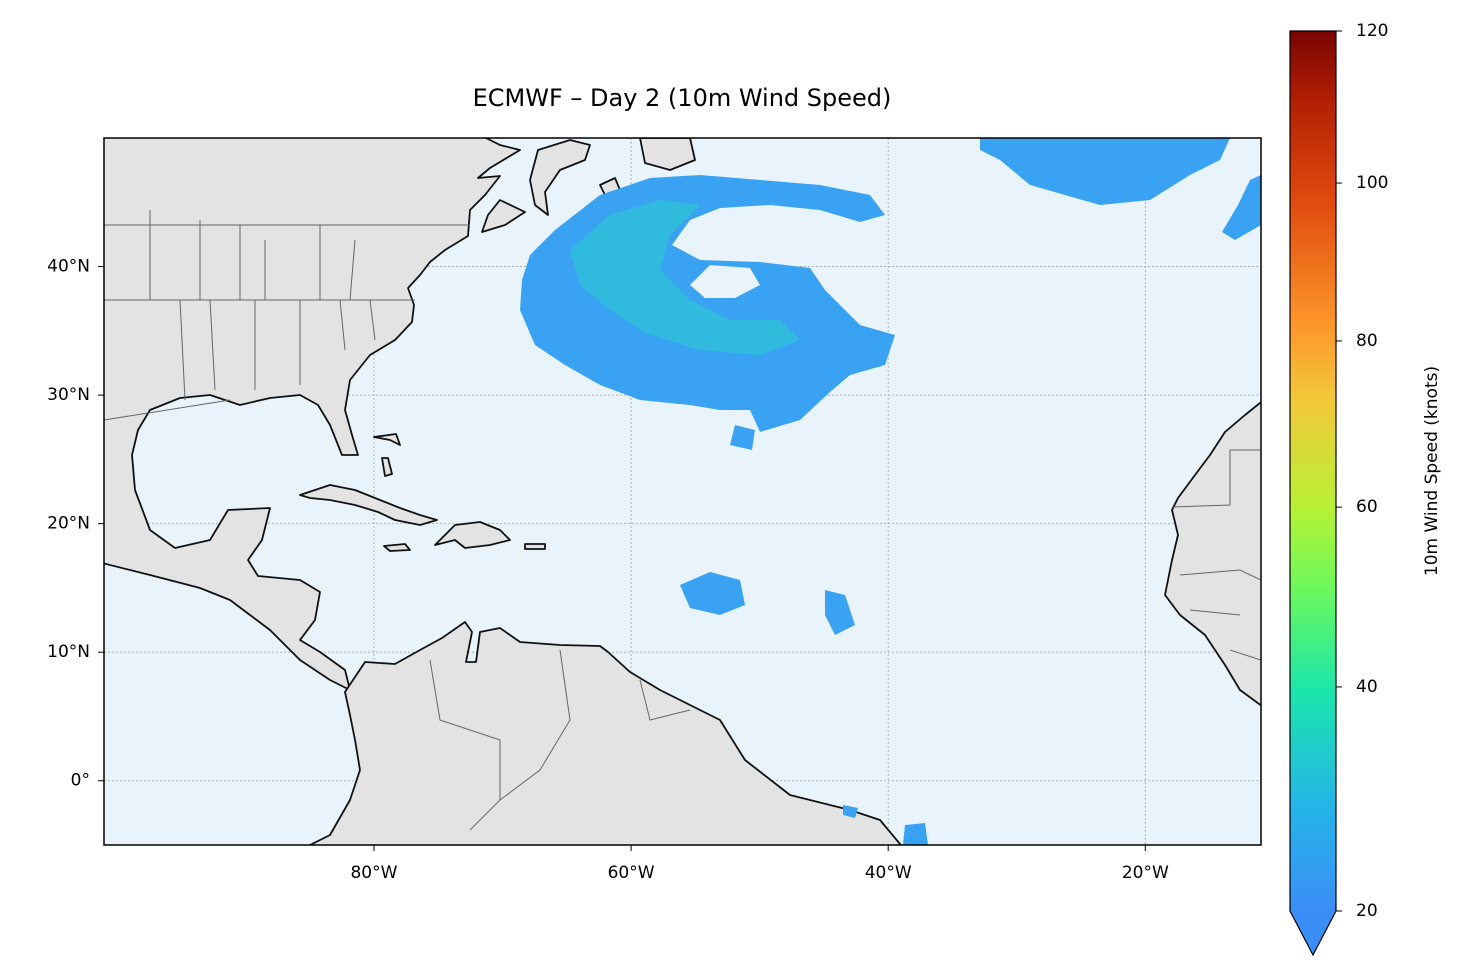 This screenshot has width=1467, height=974. Describe the element at coordinates (1372, 183) in the screenshot. I see `colorbar-tick-label: 100` at that location.